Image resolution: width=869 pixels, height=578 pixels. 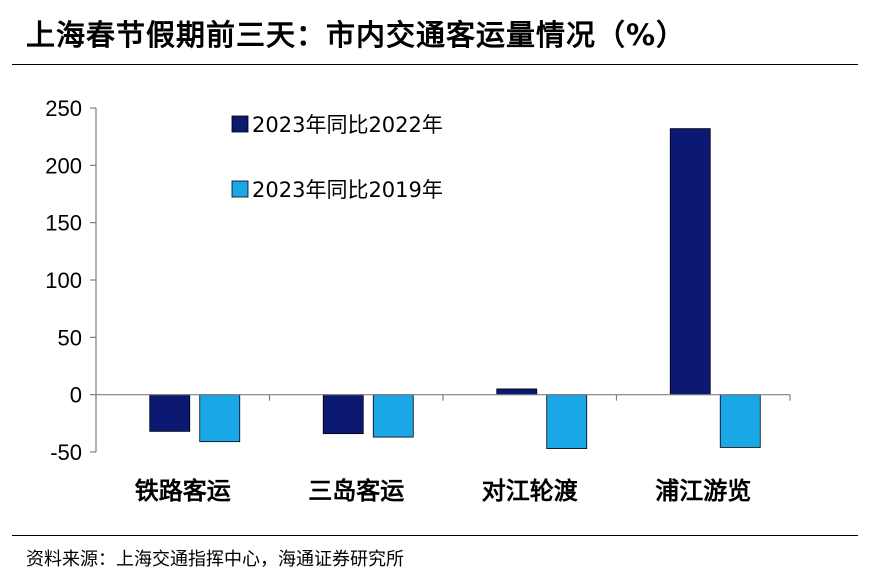 I want to click on source-note: 资料来源：上海交通指挥中心，海通证券研究所, so click(x=215, y=559).